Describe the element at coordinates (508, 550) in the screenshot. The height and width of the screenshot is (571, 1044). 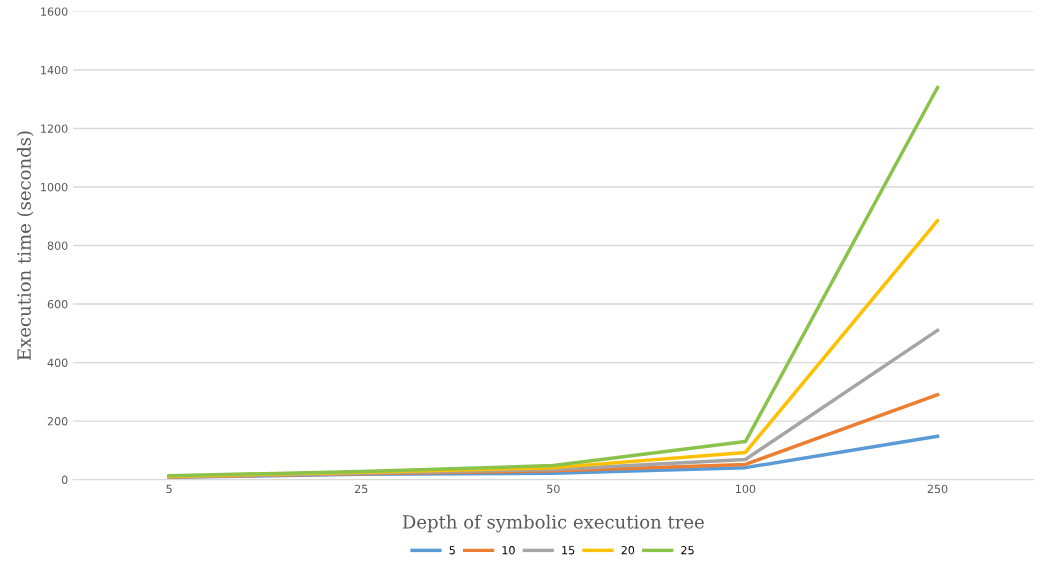
I see `legend-label: 10` at that location.